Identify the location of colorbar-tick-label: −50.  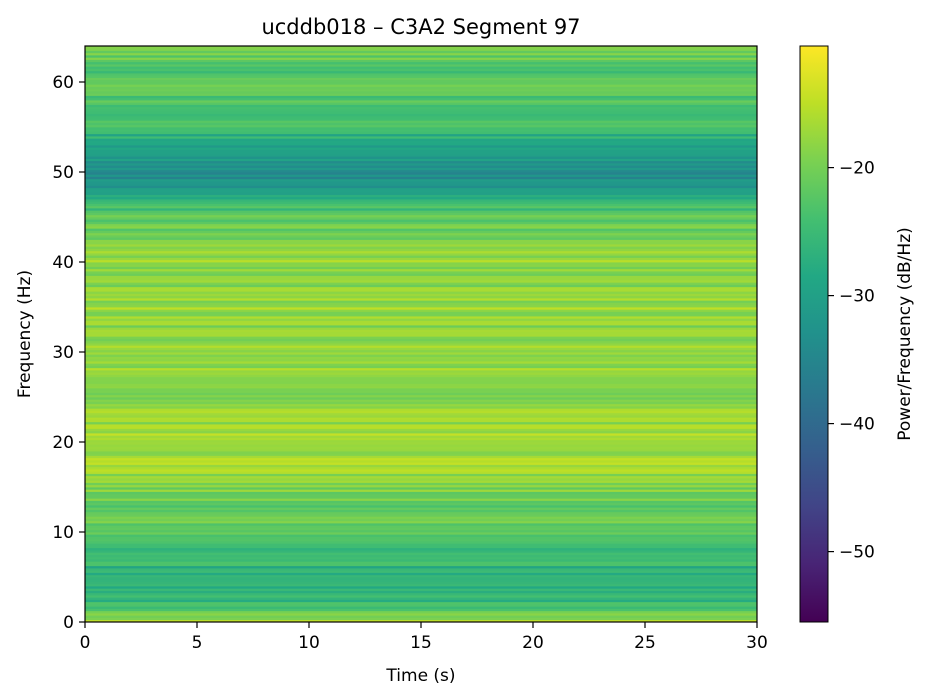
(857, 553).